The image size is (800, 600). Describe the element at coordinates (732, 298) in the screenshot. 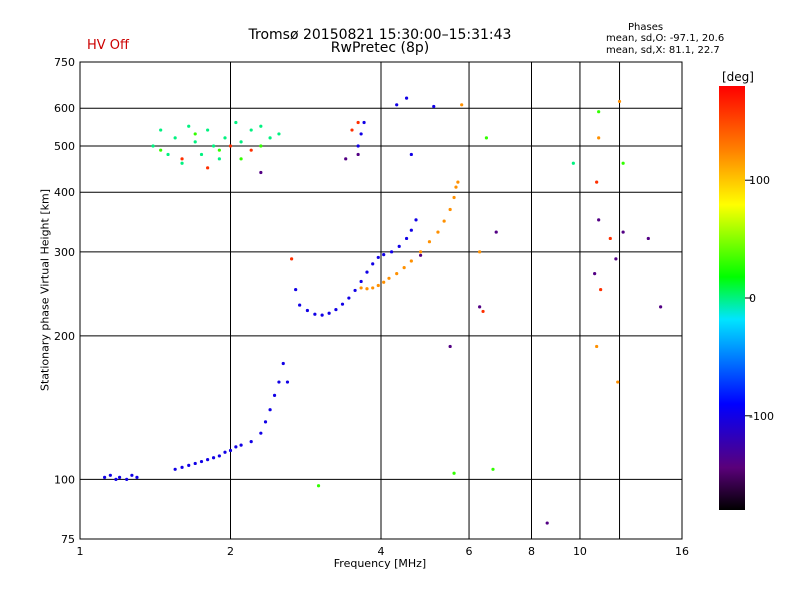

I see `colorbar` at that location.